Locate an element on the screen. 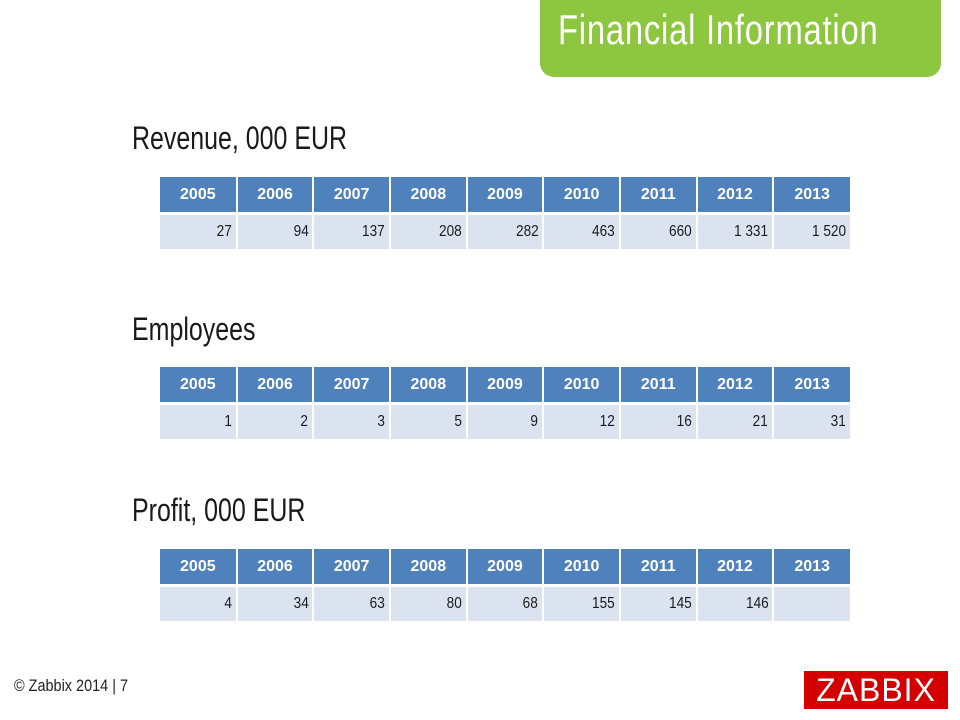 The width and height of the screenshot is (960, 720). value-cell: 34 is located at coordinates (275, 603).